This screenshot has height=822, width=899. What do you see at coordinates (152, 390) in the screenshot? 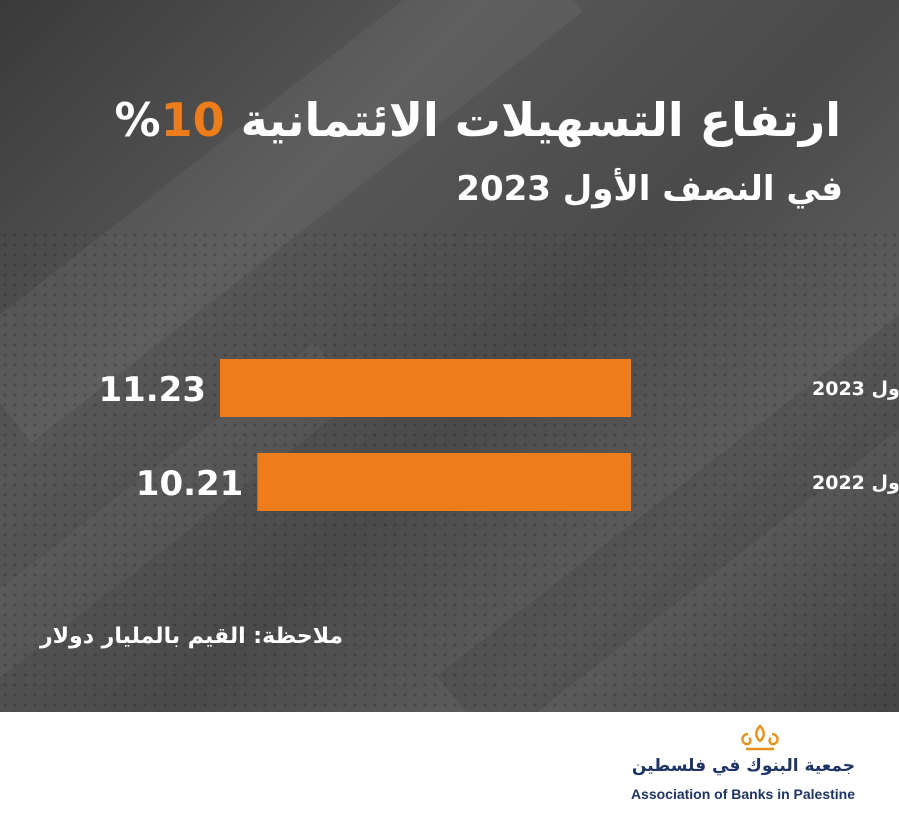
I see `bar-value-label: 11.23` at bounding box center [152, 390].